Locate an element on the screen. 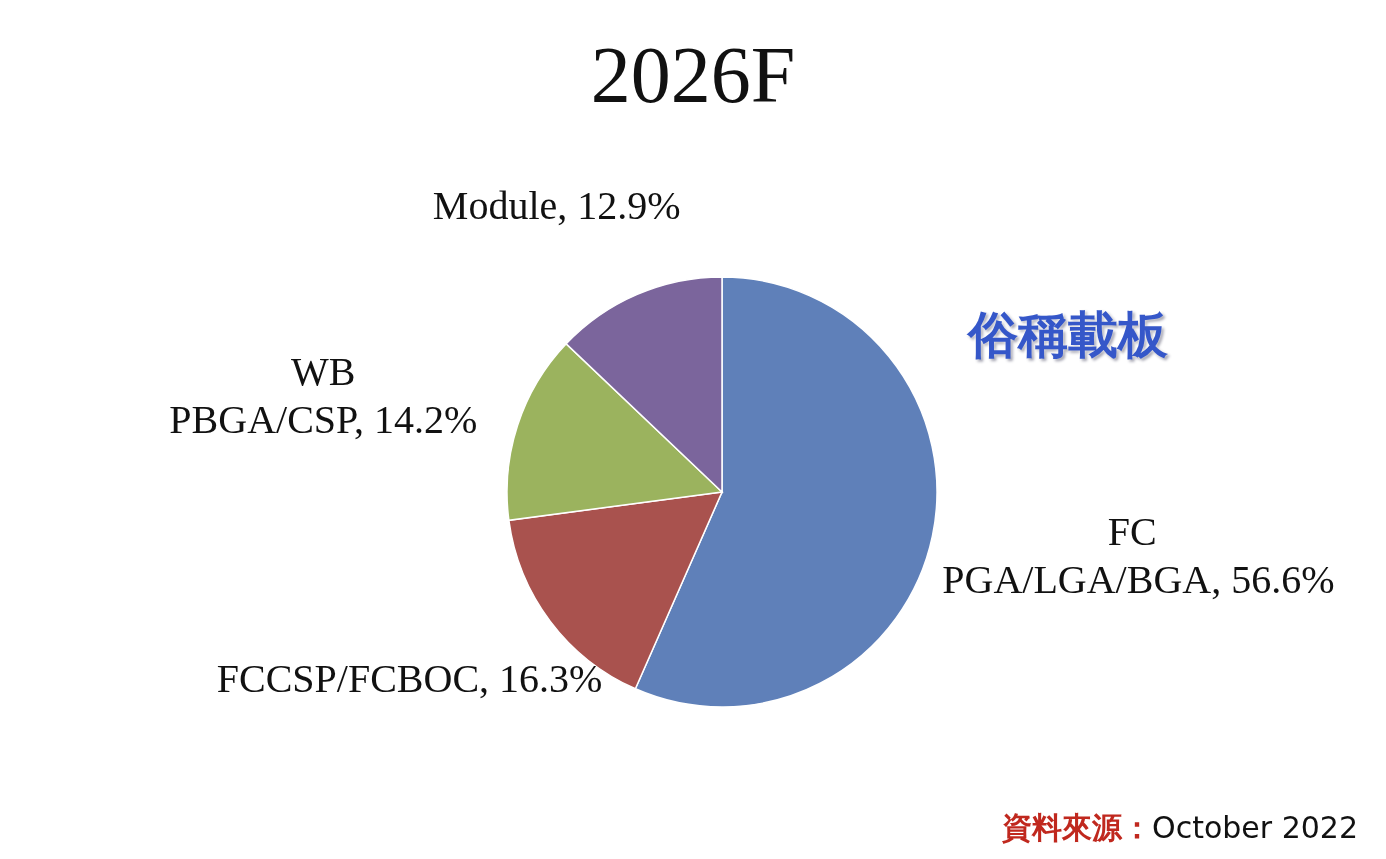 The image size is (1386, 859). slice-label: FC PGA/LGA/BGA, 56.6% is located at coordinates (1138, 556).